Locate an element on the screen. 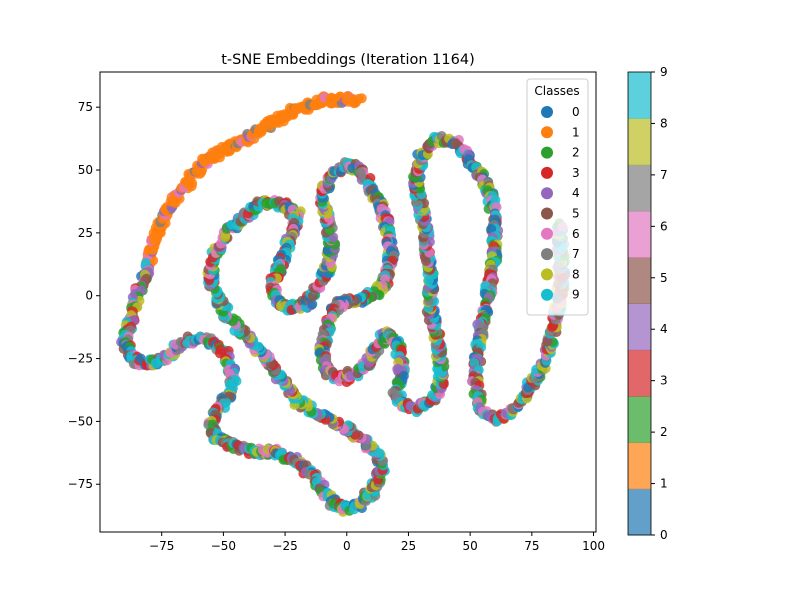 The width and height of the screenshot is (800, 600). x-axis: −75 −50 −25 0 25 50 75 100 is located at coordinates (377, 542).